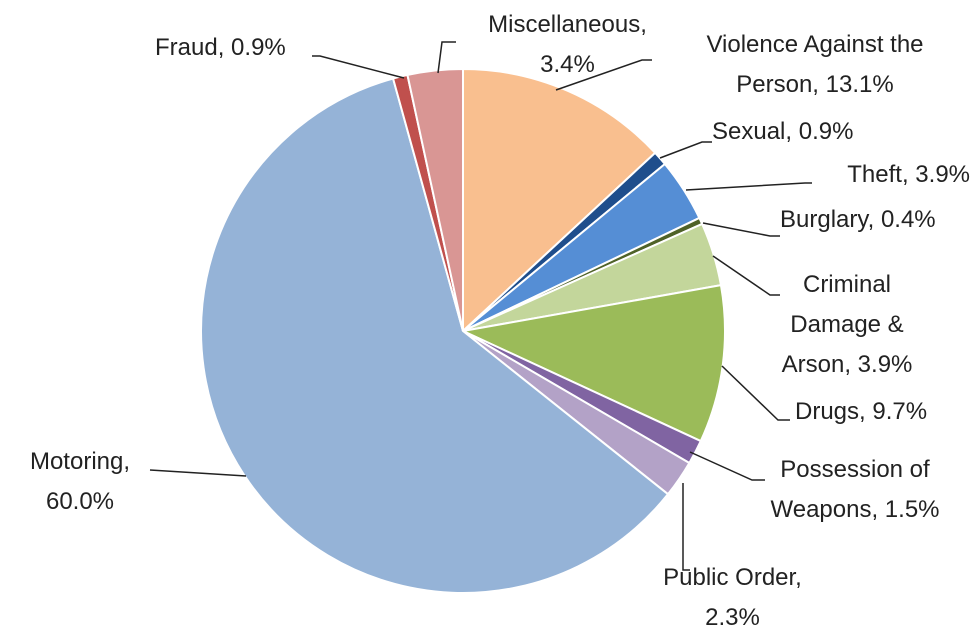  I want to click on data-label: Miscellaneous, 3.4%, so click(567, 45).